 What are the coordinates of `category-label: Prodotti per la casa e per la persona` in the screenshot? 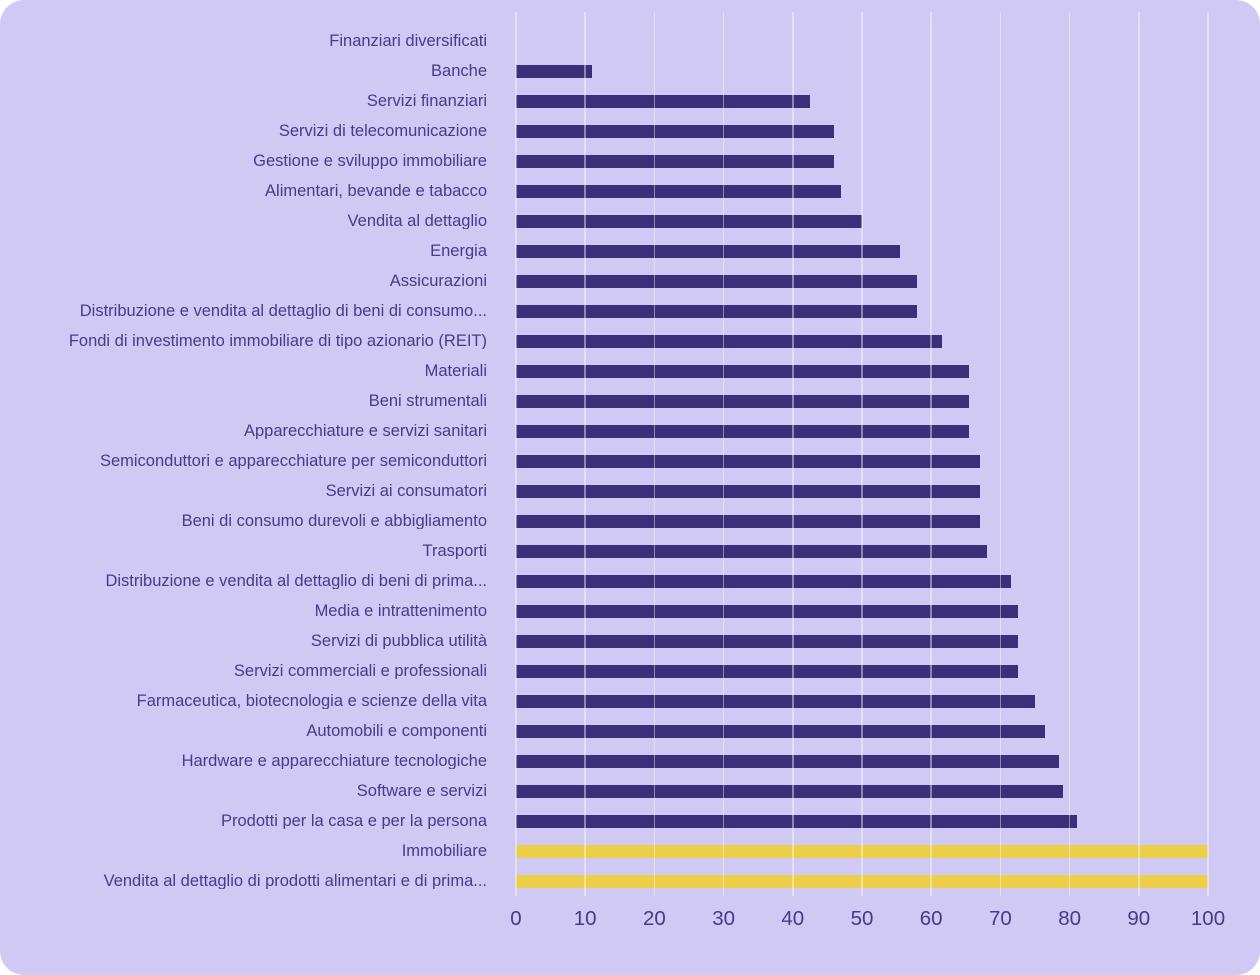 It's located at (354, 821).